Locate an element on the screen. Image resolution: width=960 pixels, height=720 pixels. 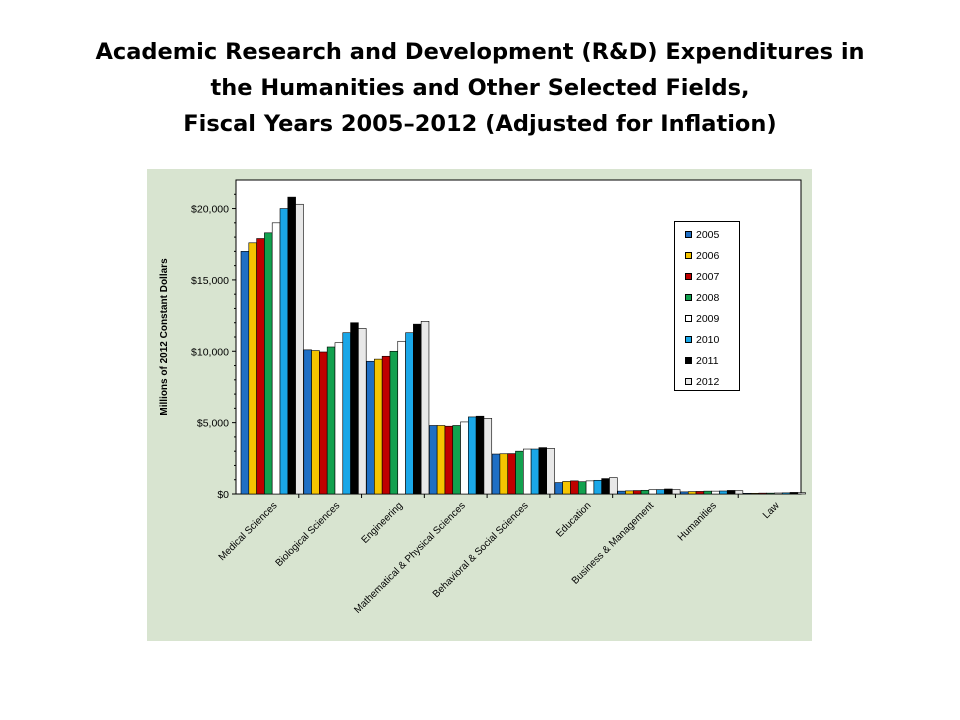
legend-item: 2012 is located at coordinates (707, 381).